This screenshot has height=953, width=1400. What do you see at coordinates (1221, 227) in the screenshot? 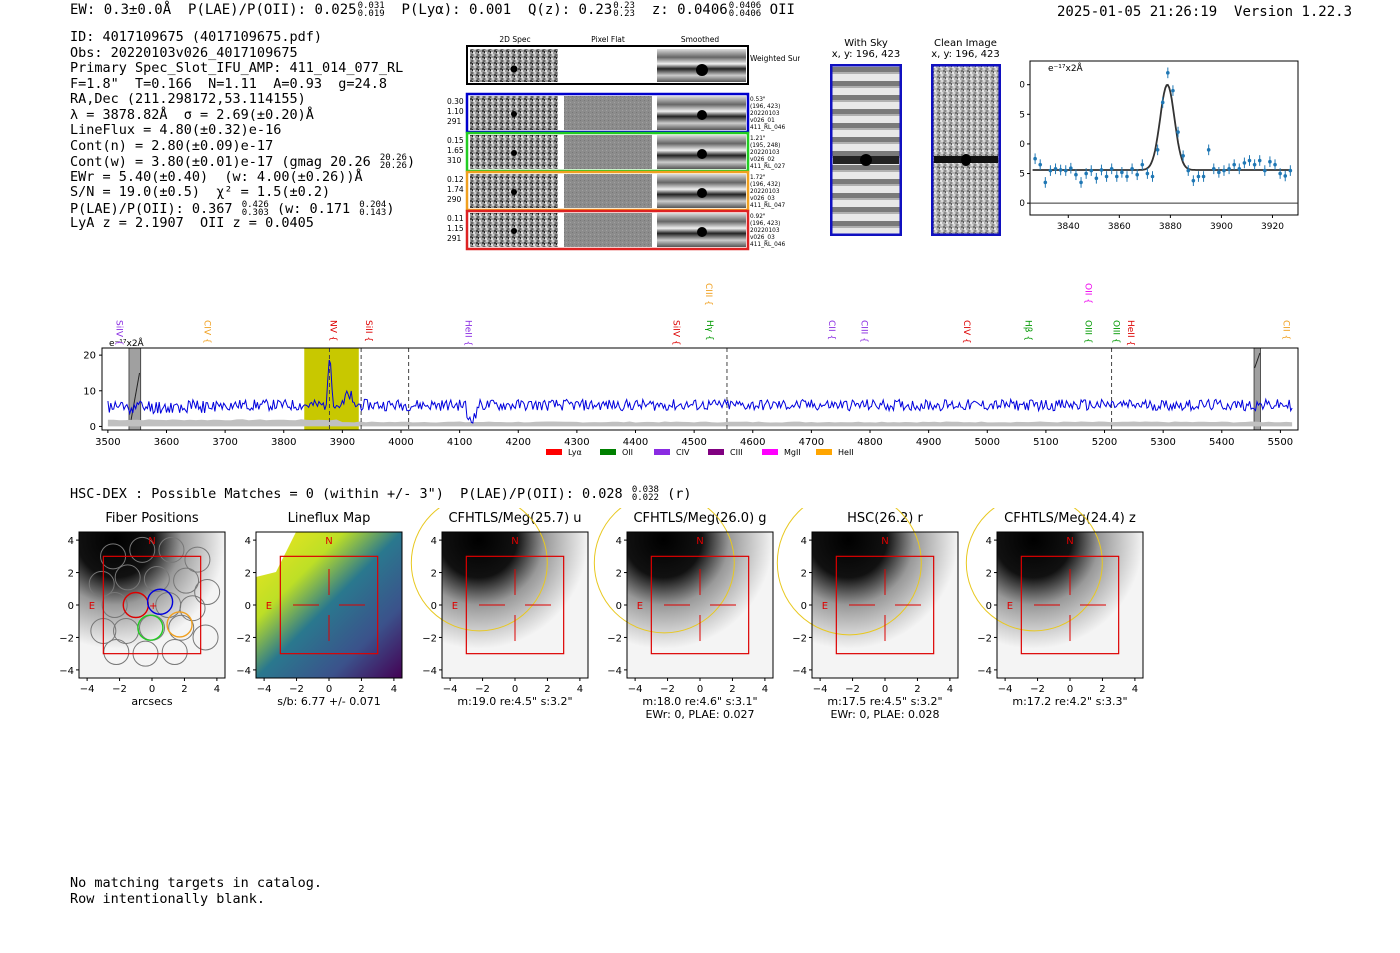
I see `fit-chart-xtick-label: 3900` at bounding box center [1221, 227].